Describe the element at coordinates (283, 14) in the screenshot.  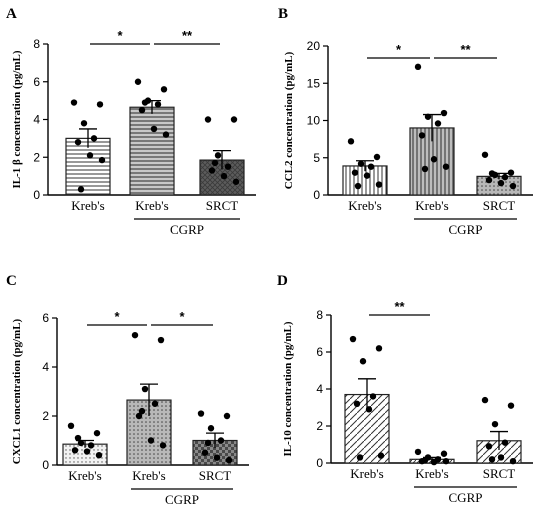
I see `panel-label: B` at that location.